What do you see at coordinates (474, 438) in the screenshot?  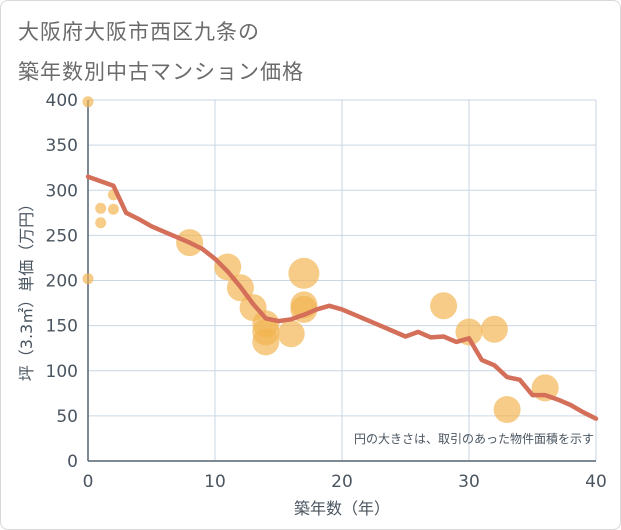 I see `size-annotation: 円の大きさは、取引のあった物件面積を示す` at bounding box center [474, 438].